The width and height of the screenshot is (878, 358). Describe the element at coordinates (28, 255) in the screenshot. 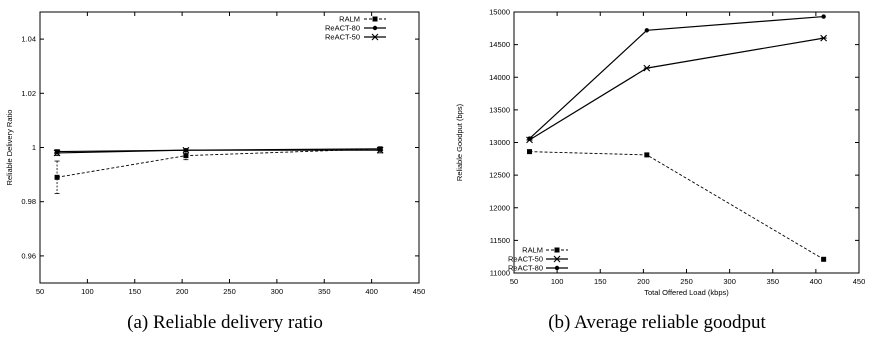

I see `y-tick-label: 0.96` at that location.